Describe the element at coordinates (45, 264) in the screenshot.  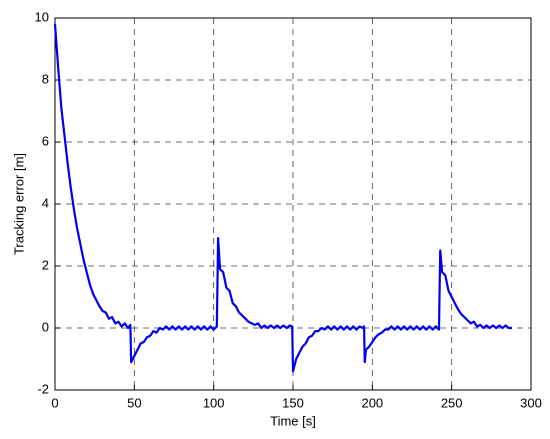
I see `y-tick-label: 2` at that location.